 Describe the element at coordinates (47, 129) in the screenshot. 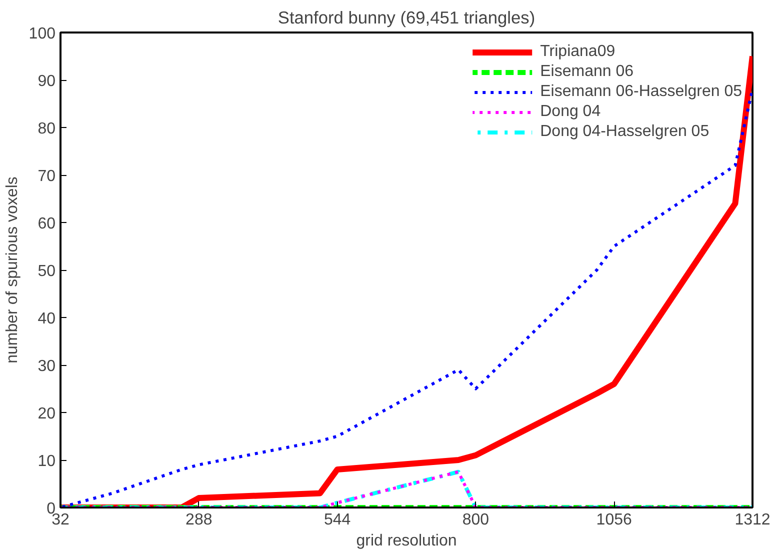

I see `y-tick-label: 80` at that location.